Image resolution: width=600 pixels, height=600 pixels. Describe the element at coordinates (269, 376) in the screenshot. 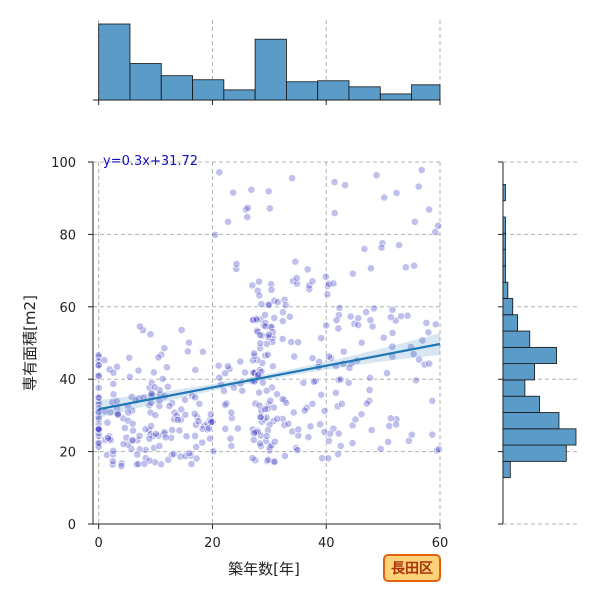

I see `regression-line` at that location.